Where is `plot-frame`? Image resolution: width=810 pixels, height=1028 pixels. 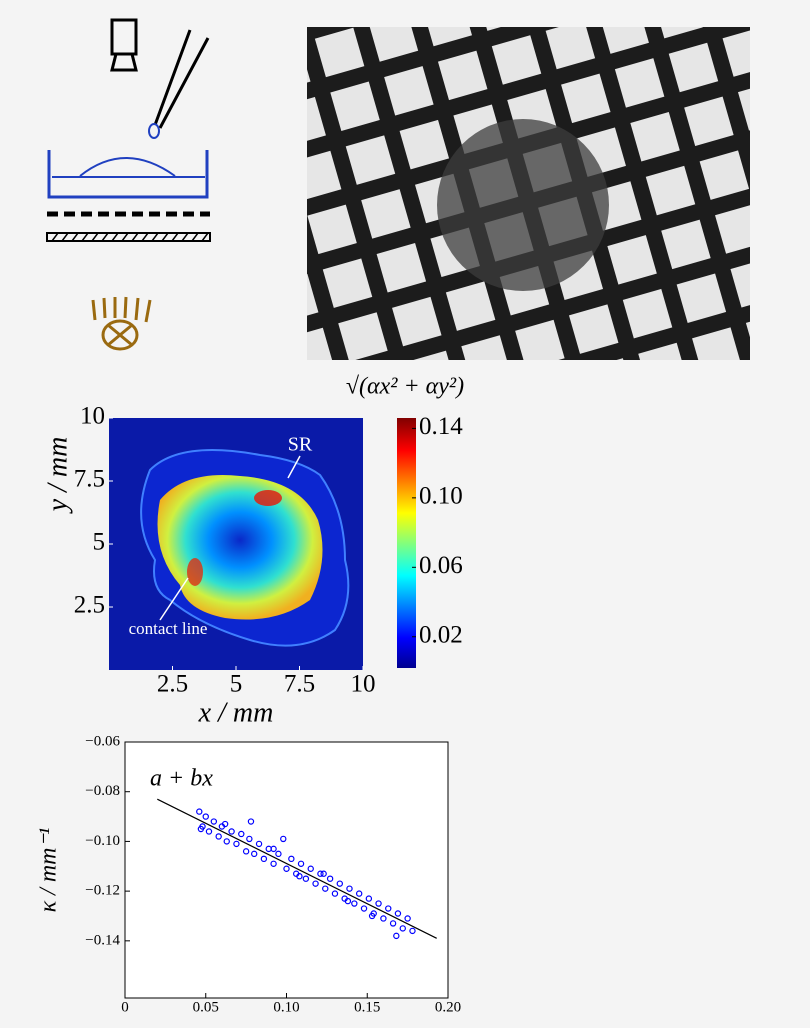 plot-frame is located at coordinates (286, 870).